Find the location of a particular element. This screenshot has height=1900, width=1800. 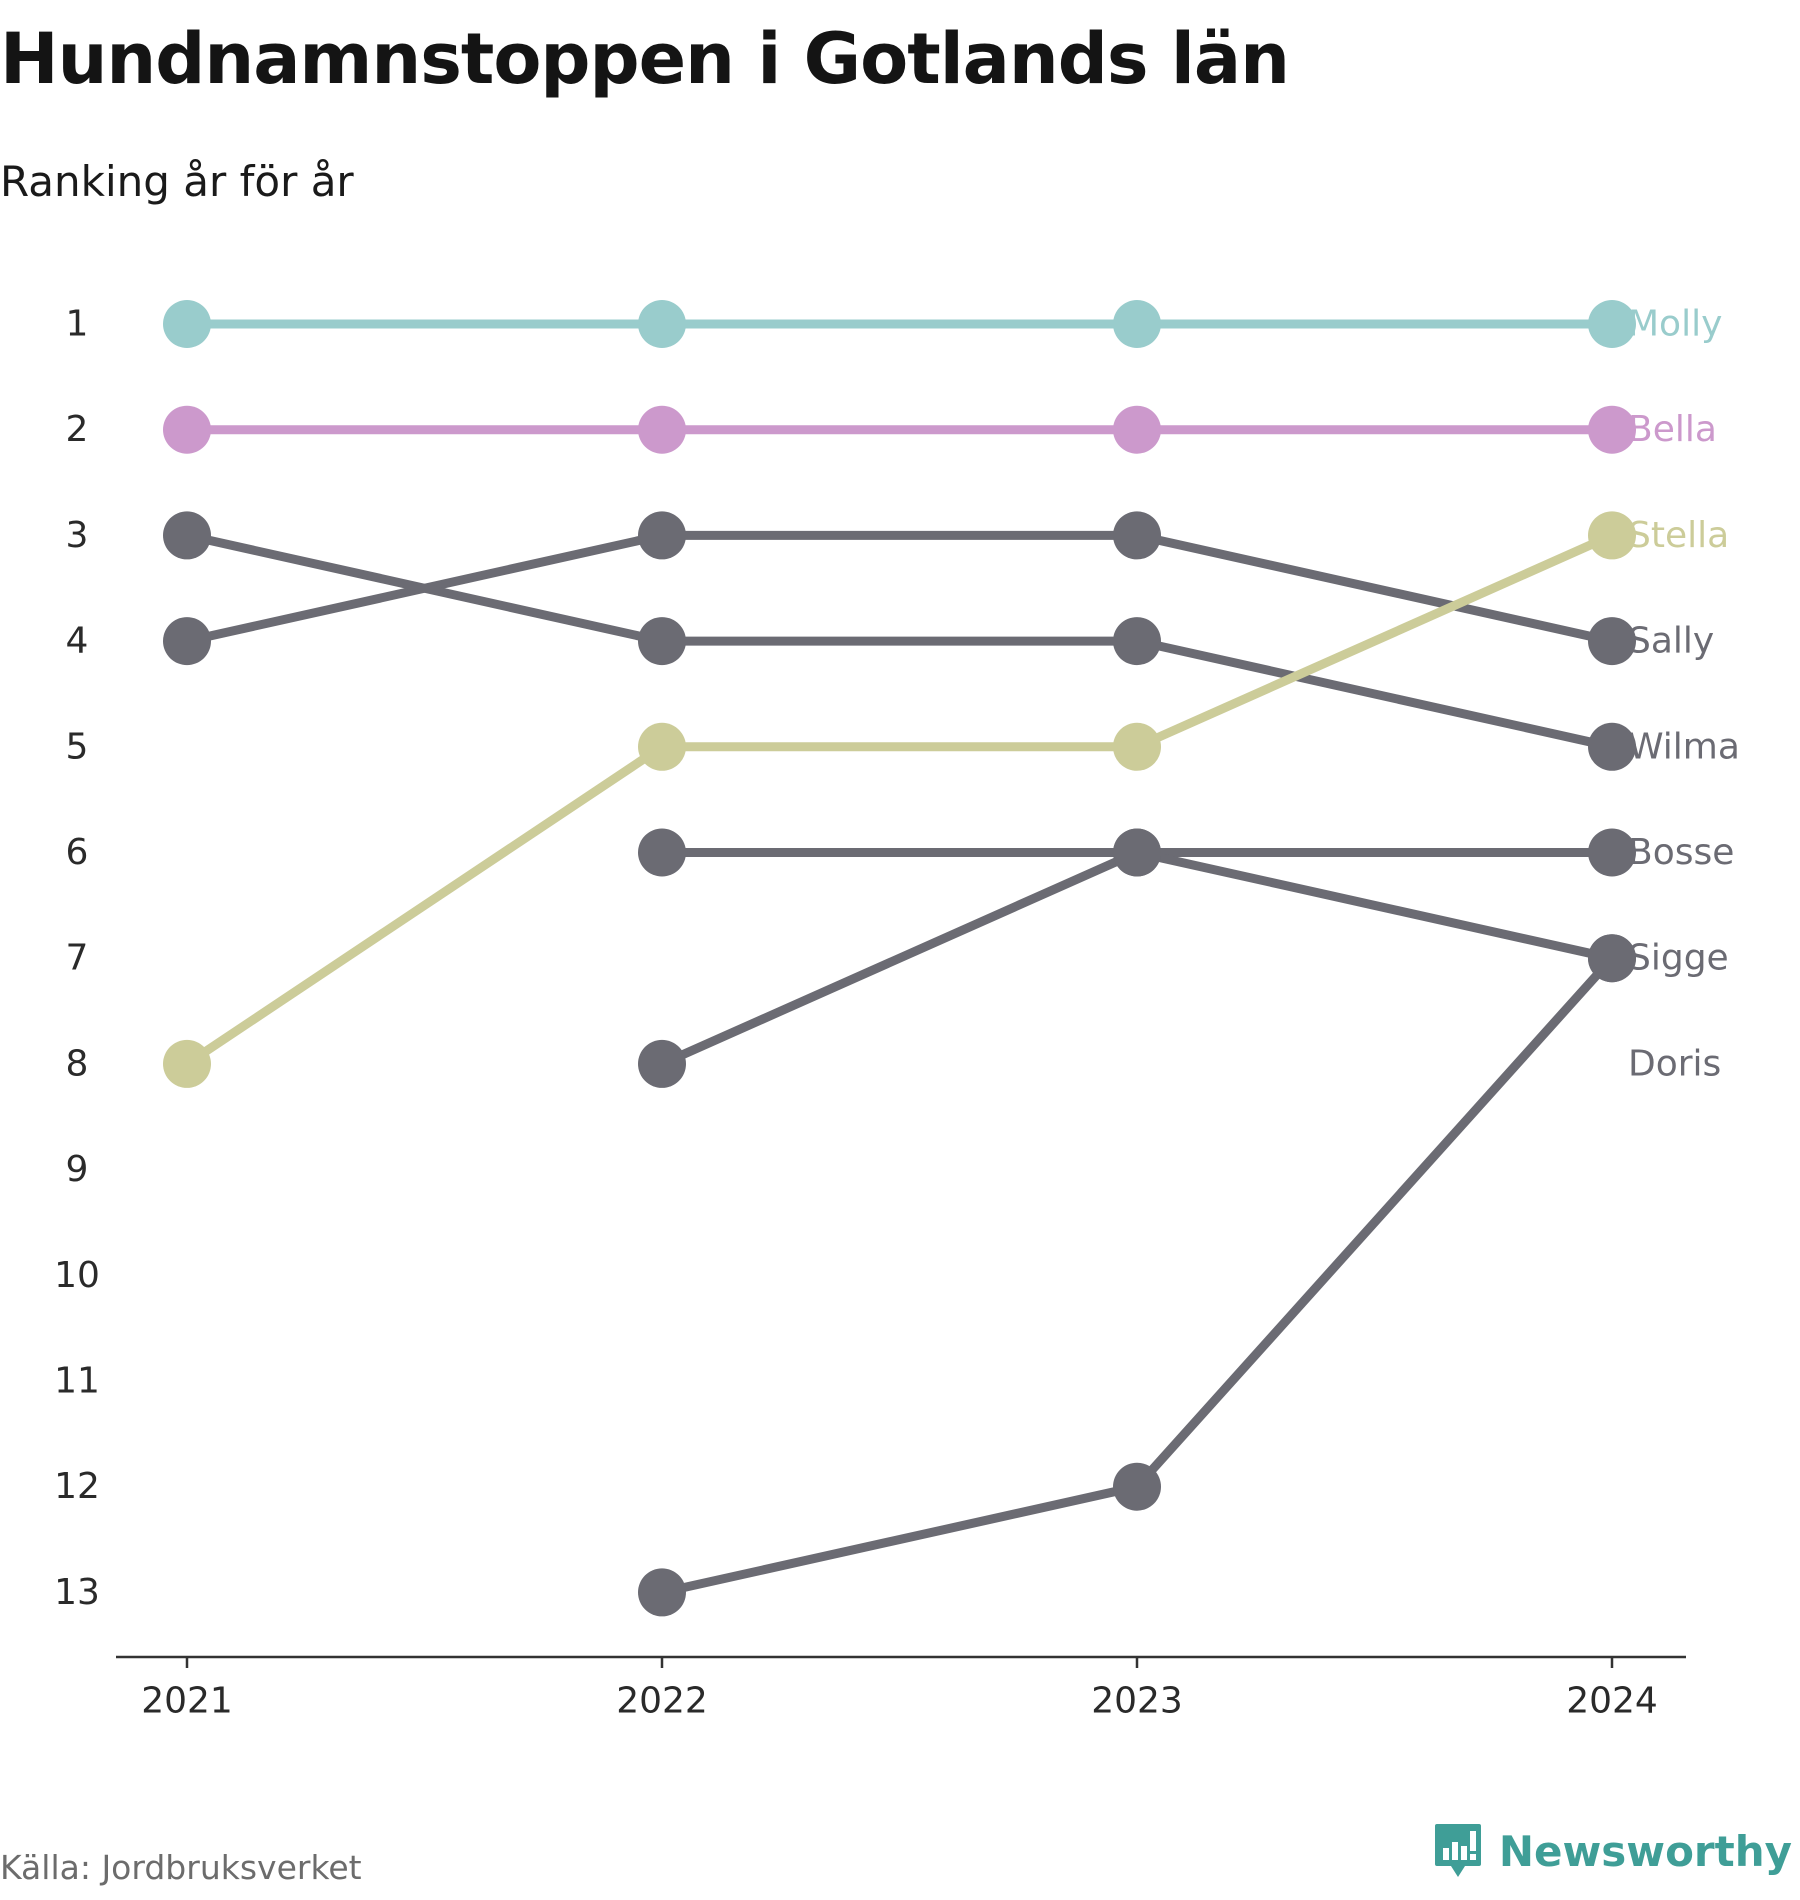

y-tick-label: 8 is located at coordinates (77, 1063).